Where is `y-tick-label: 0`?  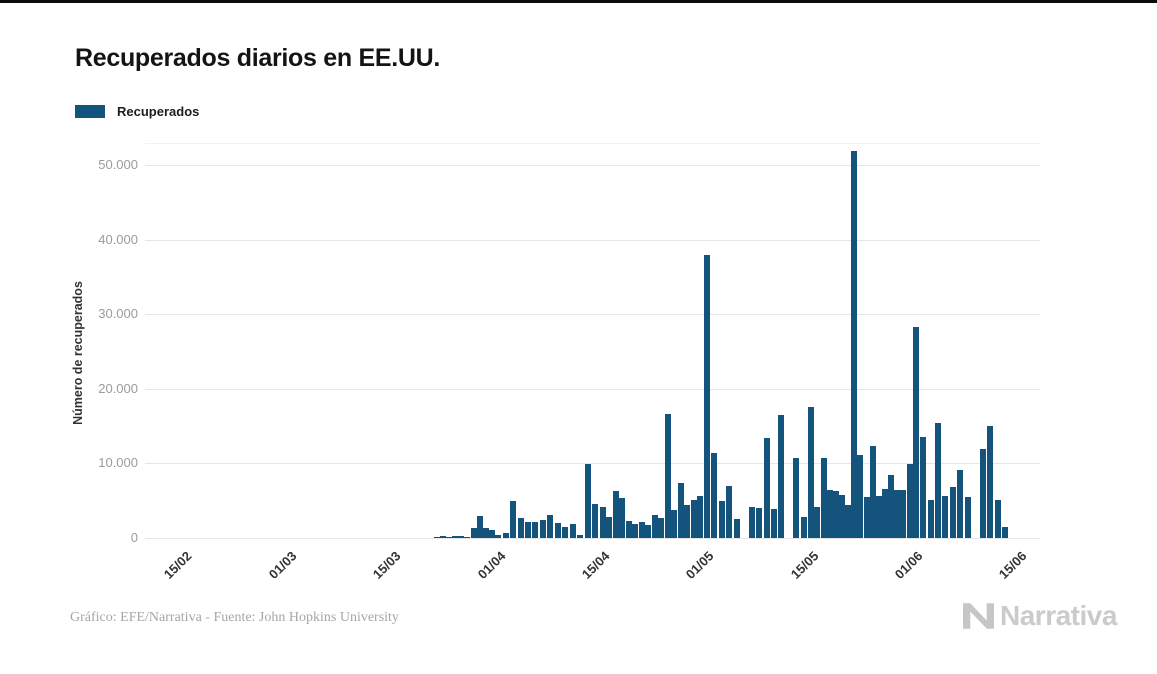 y-tick-label: 0 is located at coordinates (134, 537).